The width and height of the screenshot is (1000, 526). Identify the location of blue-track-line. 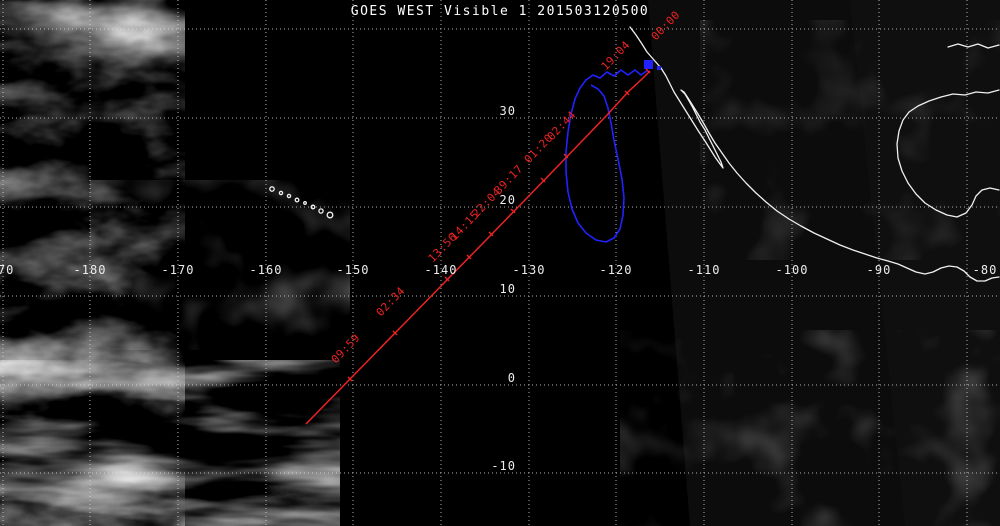
(607, 156).